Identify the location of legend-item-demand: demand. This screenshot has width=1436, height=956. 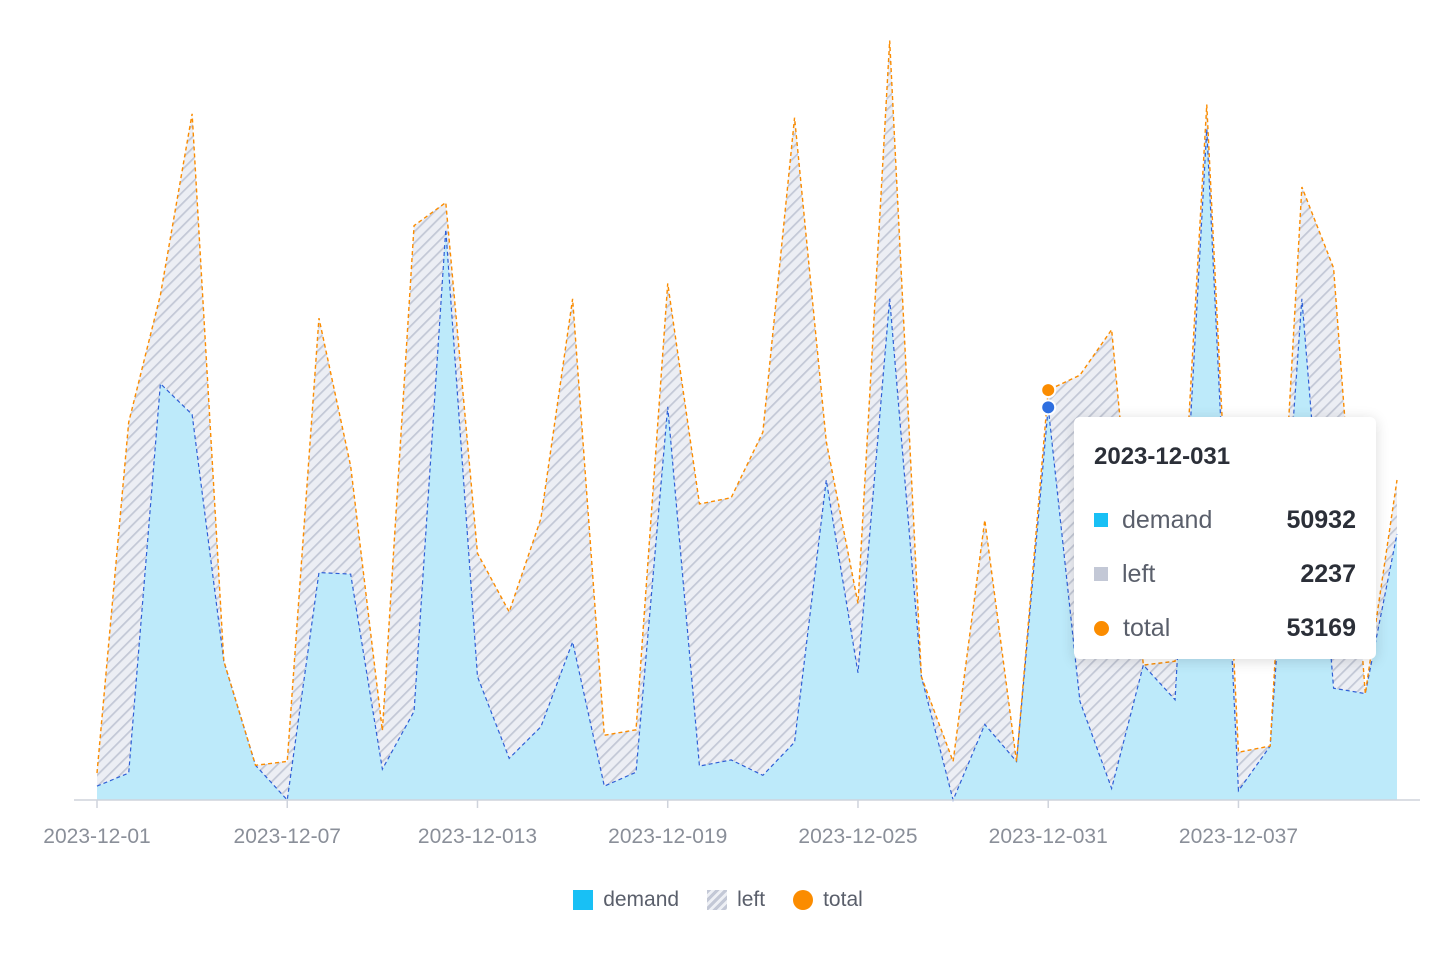
(626, 900).